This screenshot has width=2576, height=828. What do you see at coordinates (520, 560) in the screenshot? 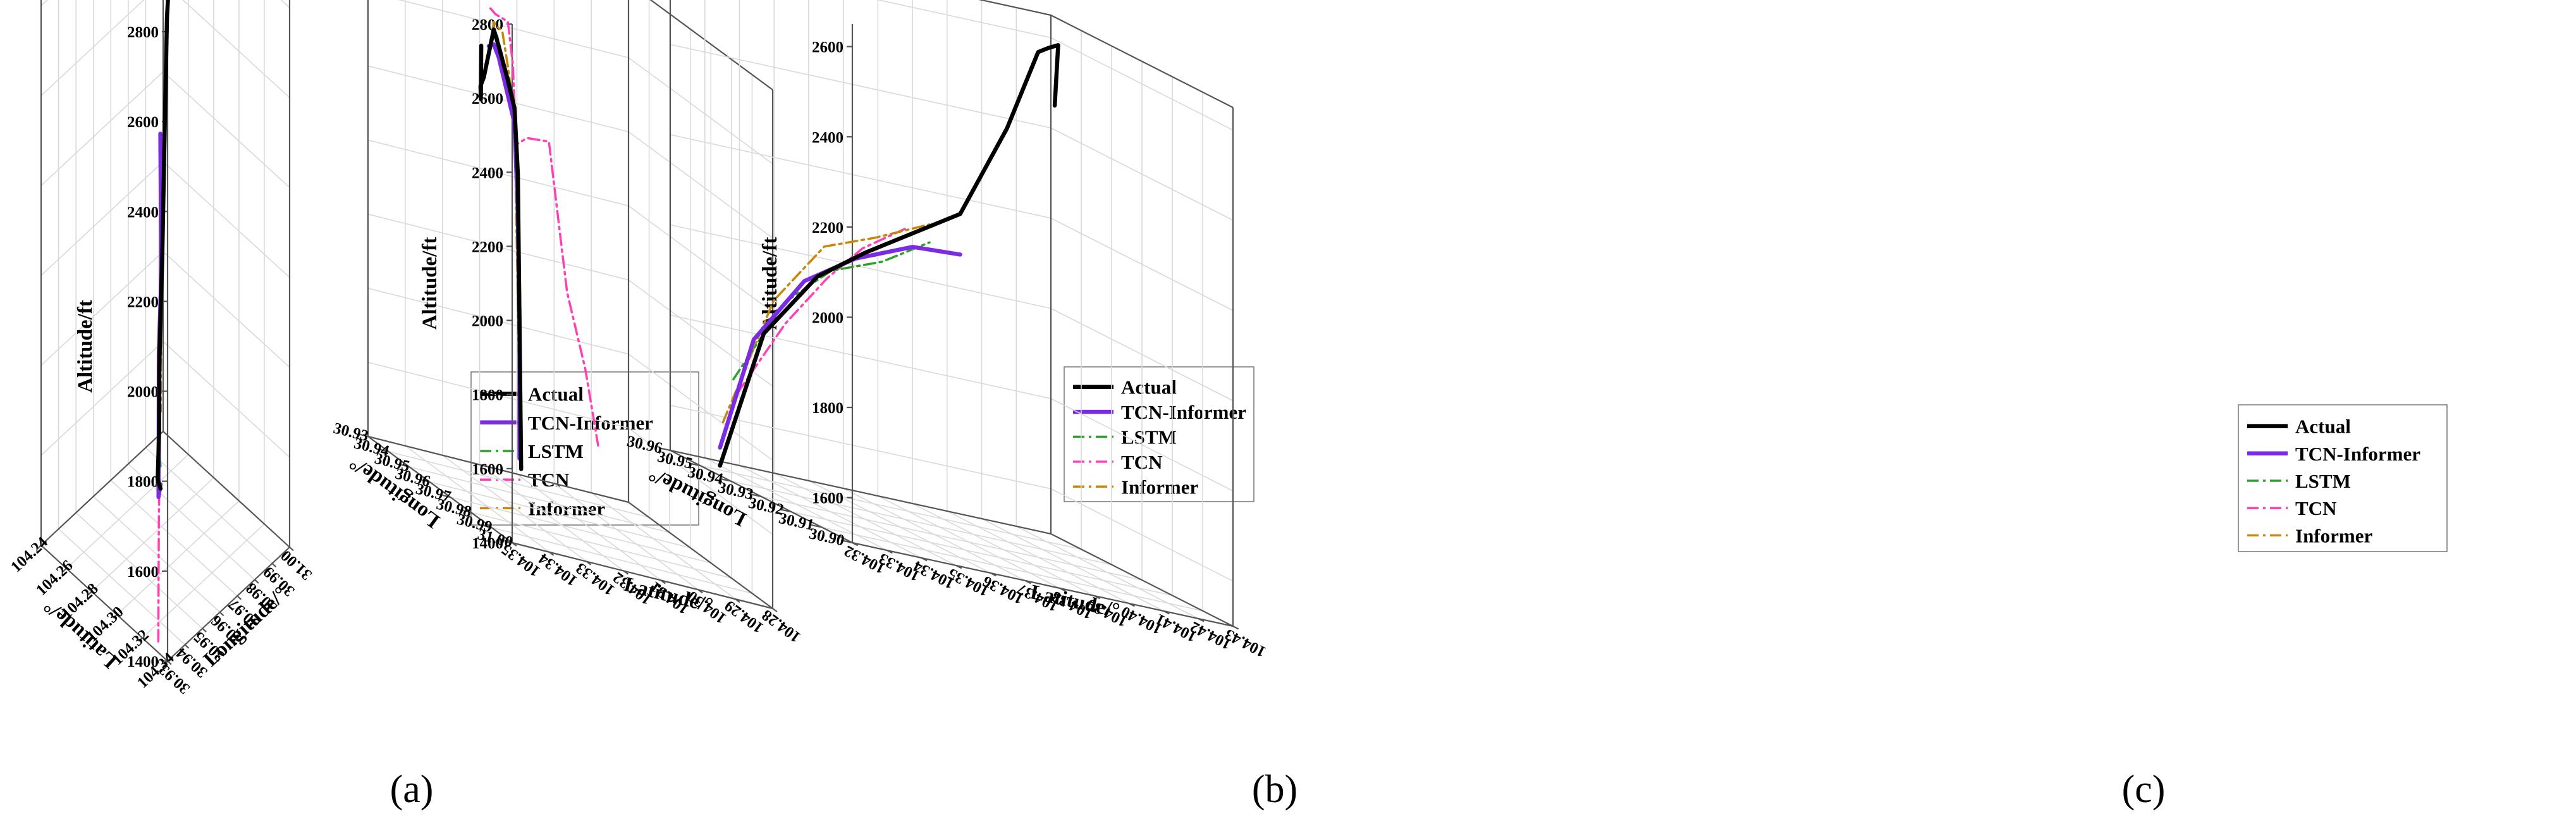
I see `y-tick-label: 104.35` at bounding box center [520, 560].